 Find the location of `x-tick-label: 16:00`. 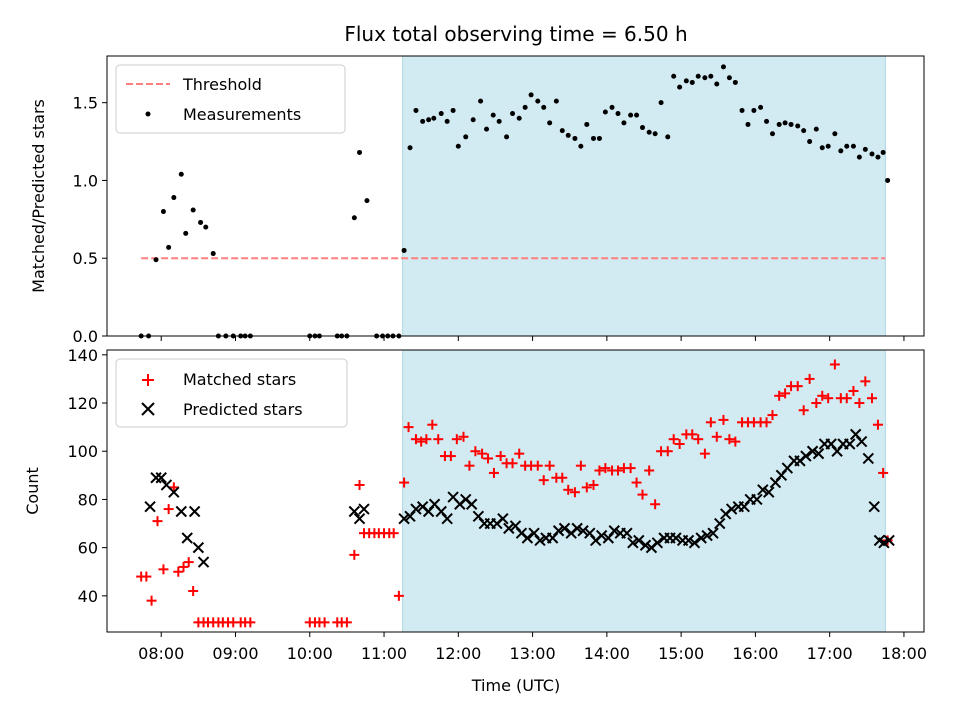

x-tick-label: 16:00 is located at coordinates (755, 653).